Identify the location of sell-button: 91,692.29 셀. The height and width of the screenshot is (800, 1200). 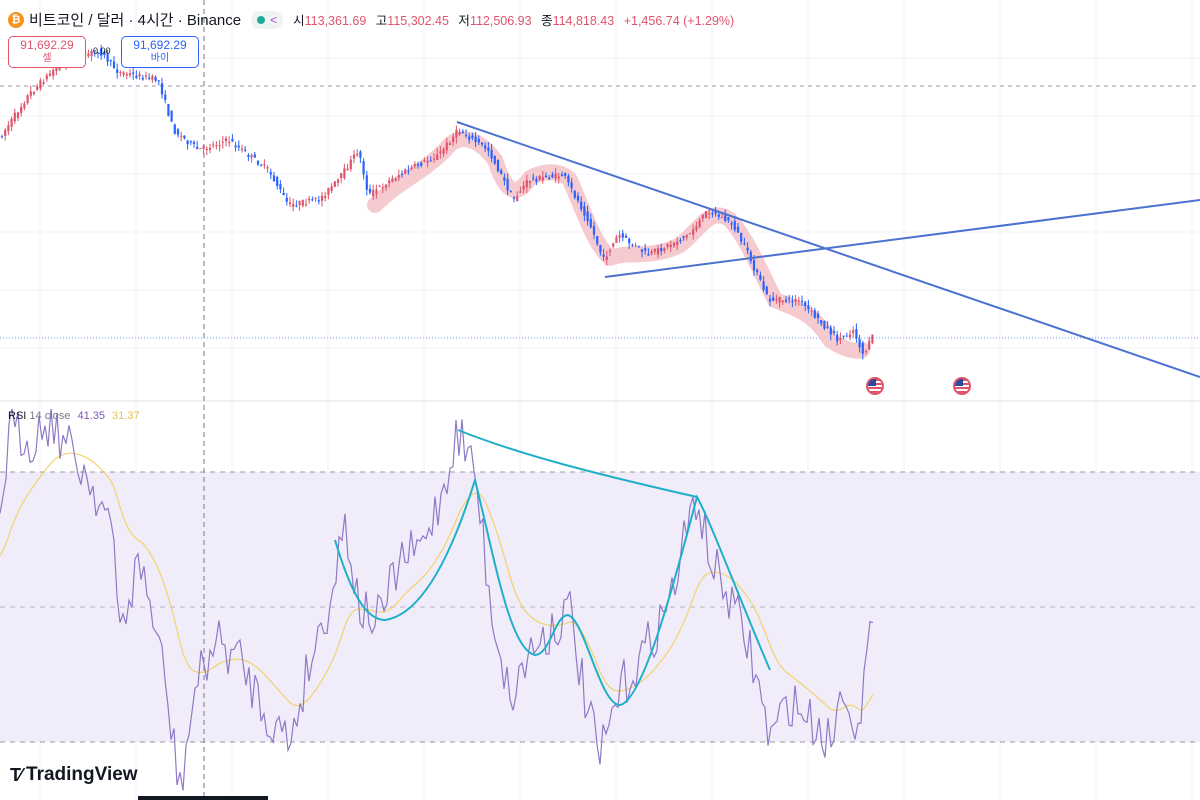
(47, 52).